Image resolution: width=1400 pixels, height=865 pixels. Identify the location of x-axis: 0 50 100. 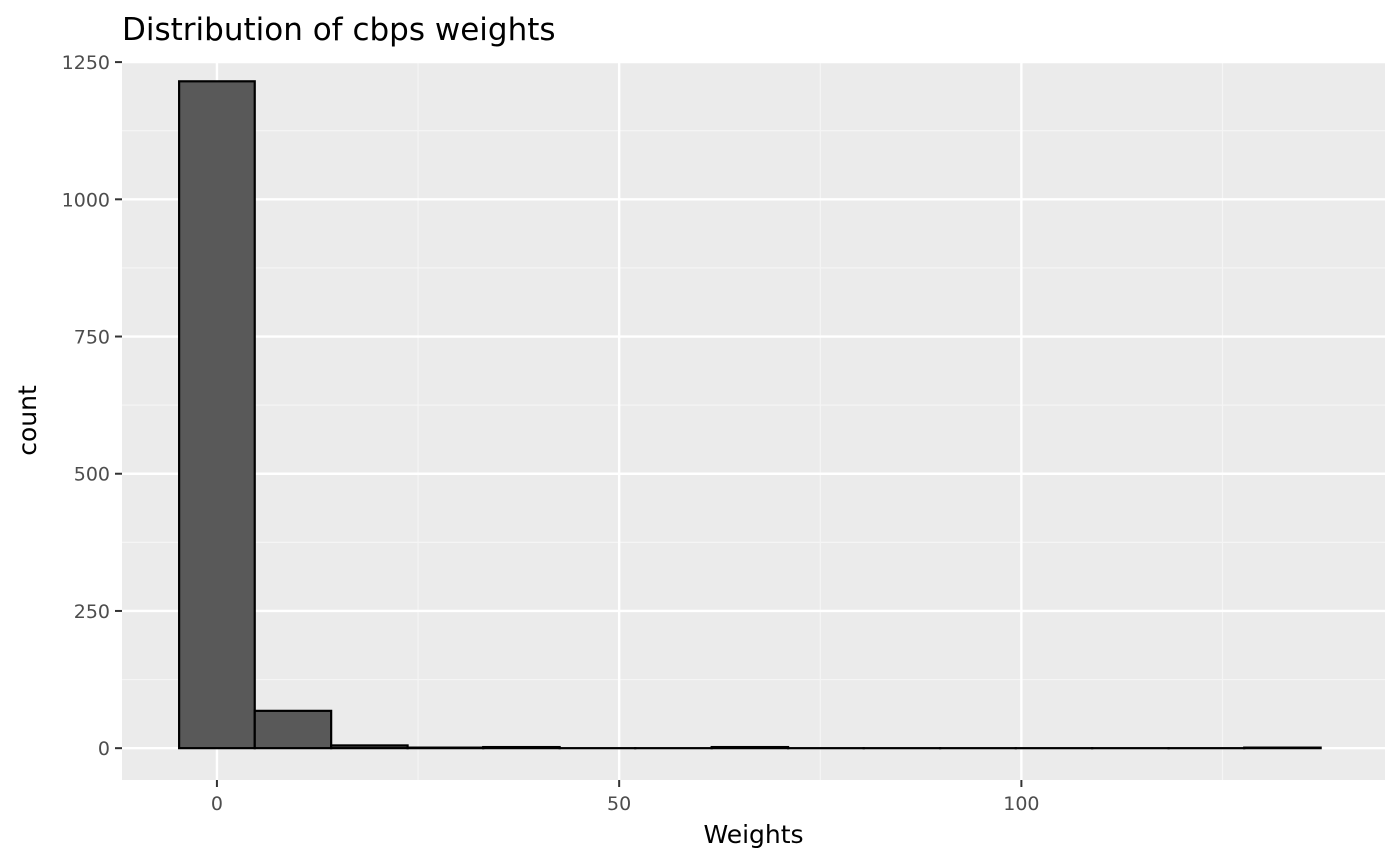
(625, 797).